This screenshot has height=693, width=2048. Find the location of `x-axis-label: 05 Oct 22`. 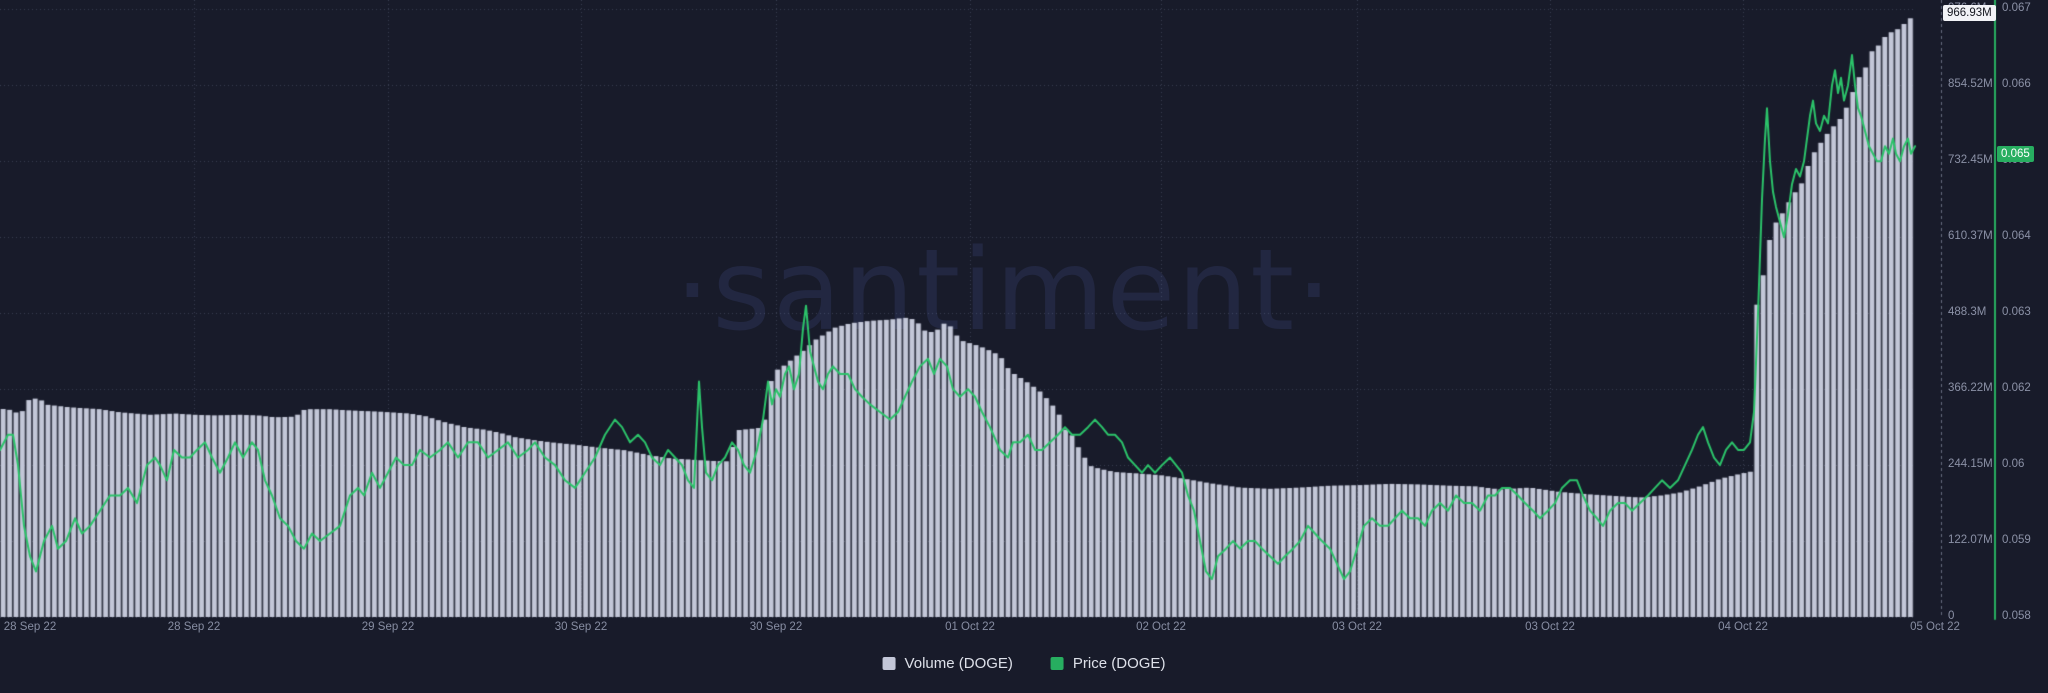

x-axis-label: 05 Oct 22 is located at coordinates (1935, 627).